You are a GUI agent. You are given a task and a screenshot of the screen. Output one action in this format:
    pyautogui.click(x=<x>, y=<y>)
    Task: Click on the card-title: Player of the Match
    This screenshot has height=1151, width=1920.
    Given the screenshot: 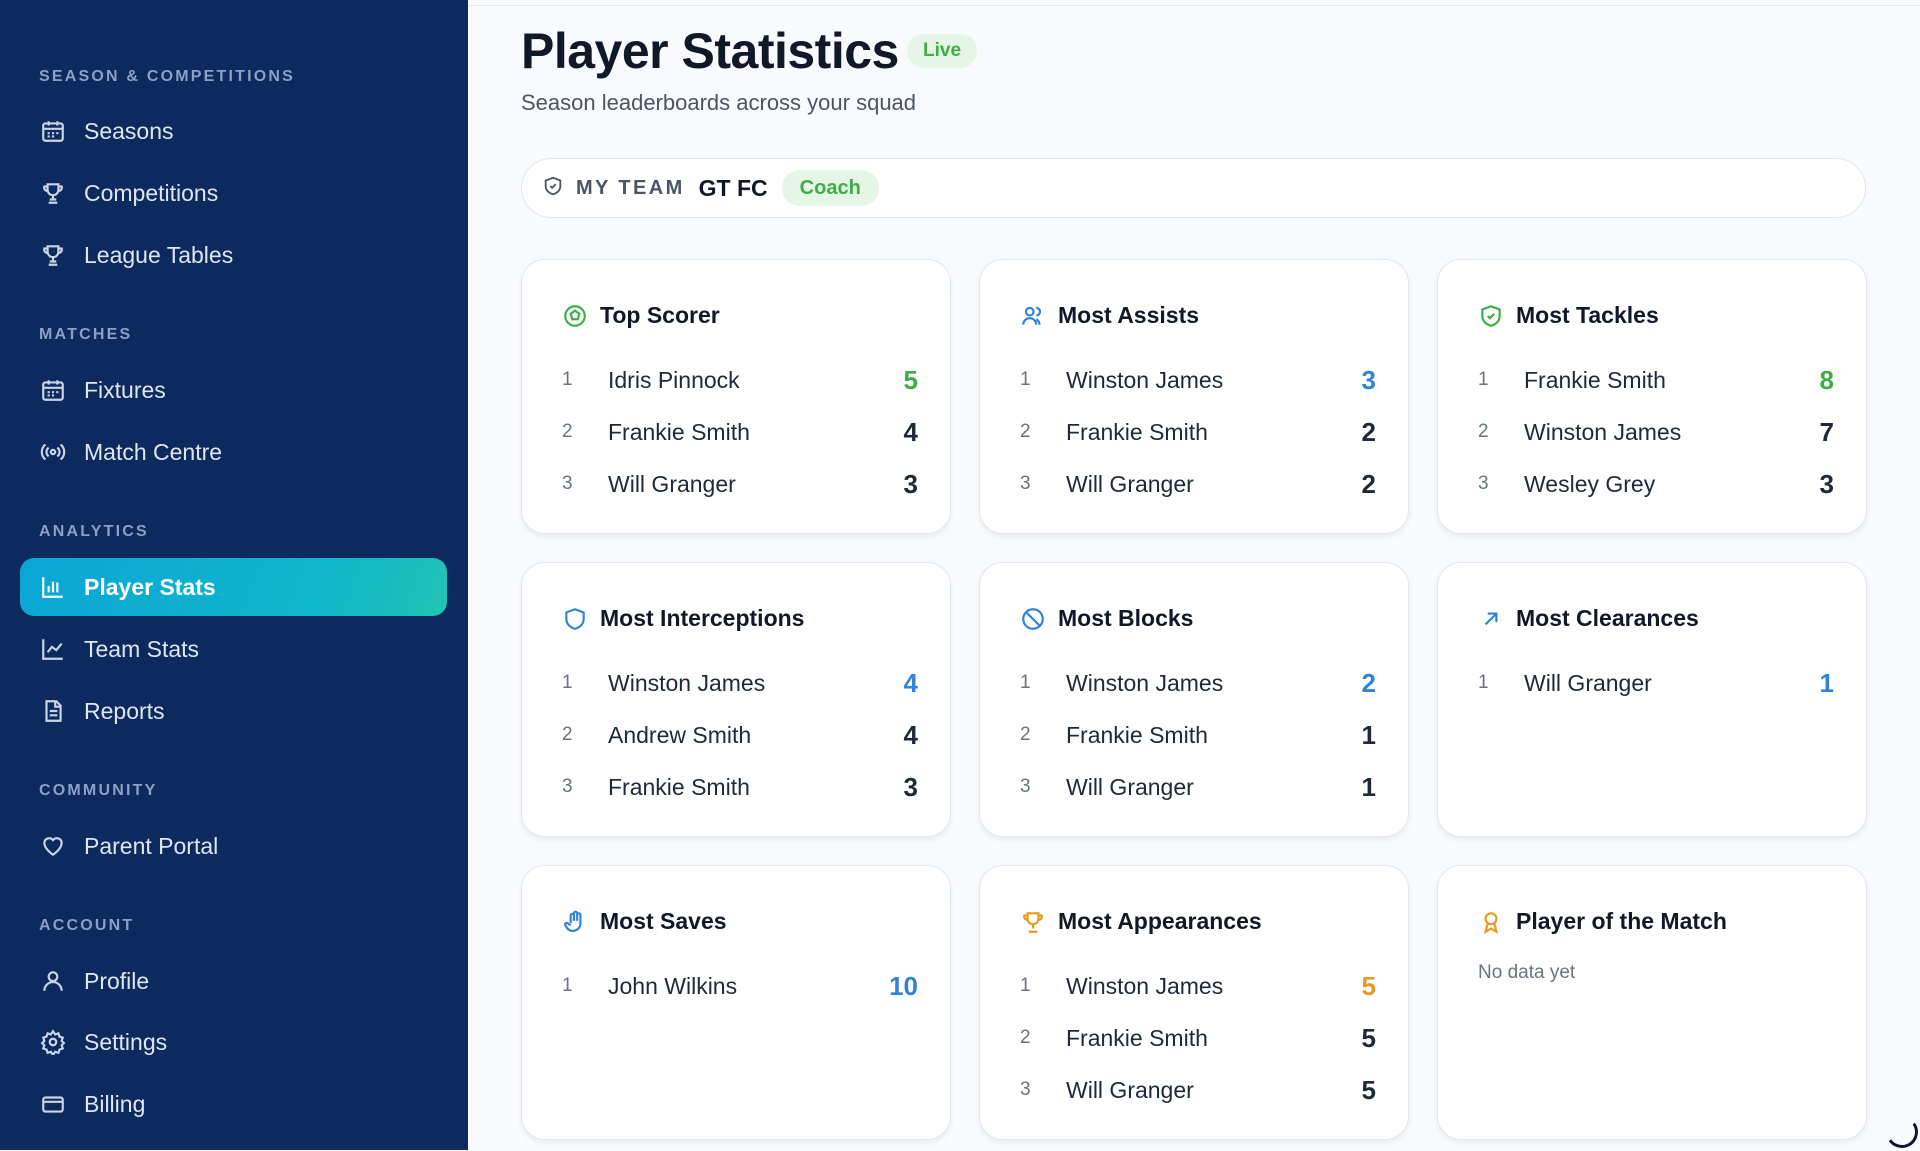 What is the action you would take?
    pyautogui.click(x=1621, y=921)
    